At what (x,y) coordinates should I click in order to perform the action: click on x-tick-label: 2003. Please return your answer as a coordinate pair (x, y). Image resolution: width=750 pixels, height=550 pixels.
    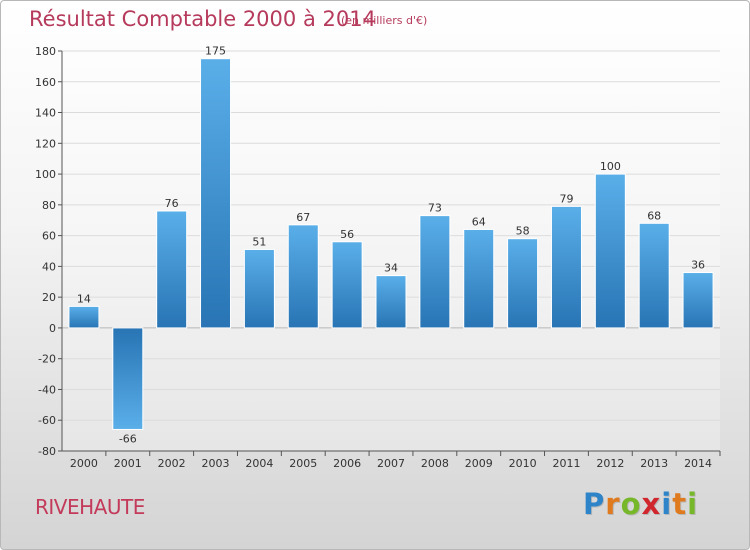
    Looking at the image, I should click on (216, 463).